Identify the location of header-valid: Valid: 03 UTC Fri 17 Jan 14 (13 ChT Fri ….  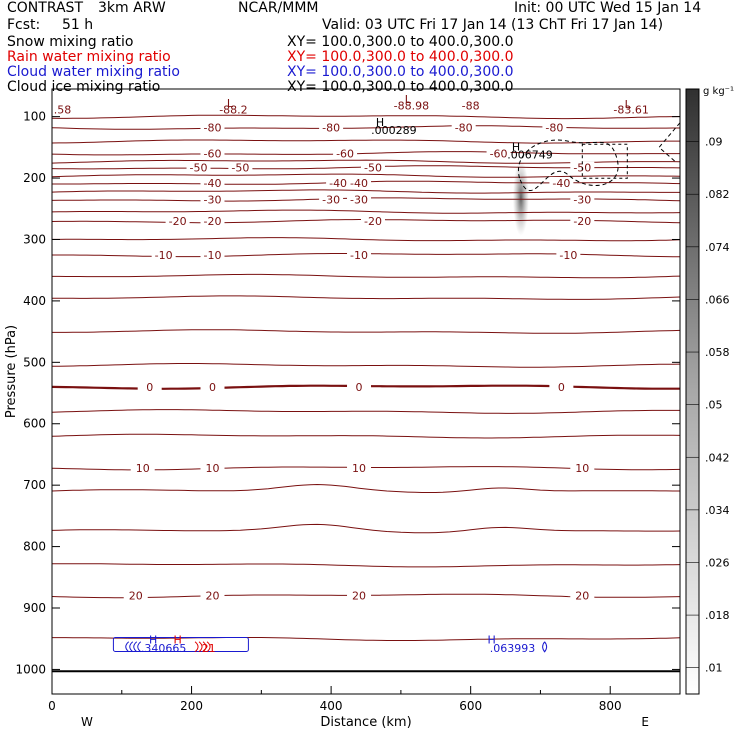
(493, 25).